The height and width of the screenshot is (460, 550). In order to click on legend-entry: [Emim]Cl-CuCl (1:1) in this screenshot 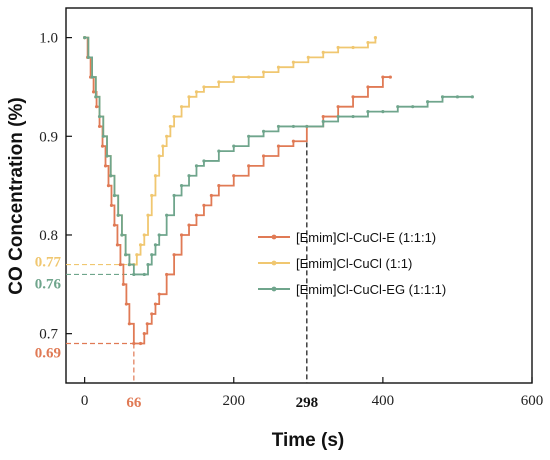, I will do `click(335, 263)`.